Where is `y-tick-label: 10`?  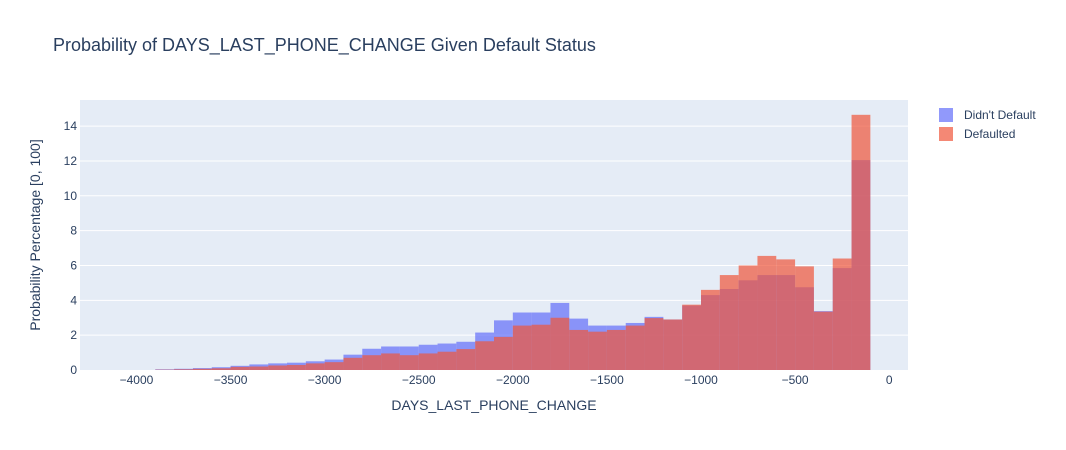 y-tick-label: 10 is located at coordinates (71, 196).